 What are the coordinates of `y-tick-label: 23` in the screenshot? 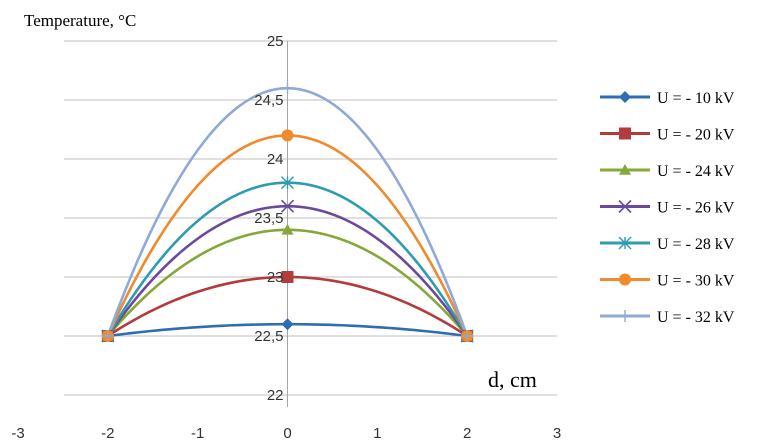 It's located at (275, 277).